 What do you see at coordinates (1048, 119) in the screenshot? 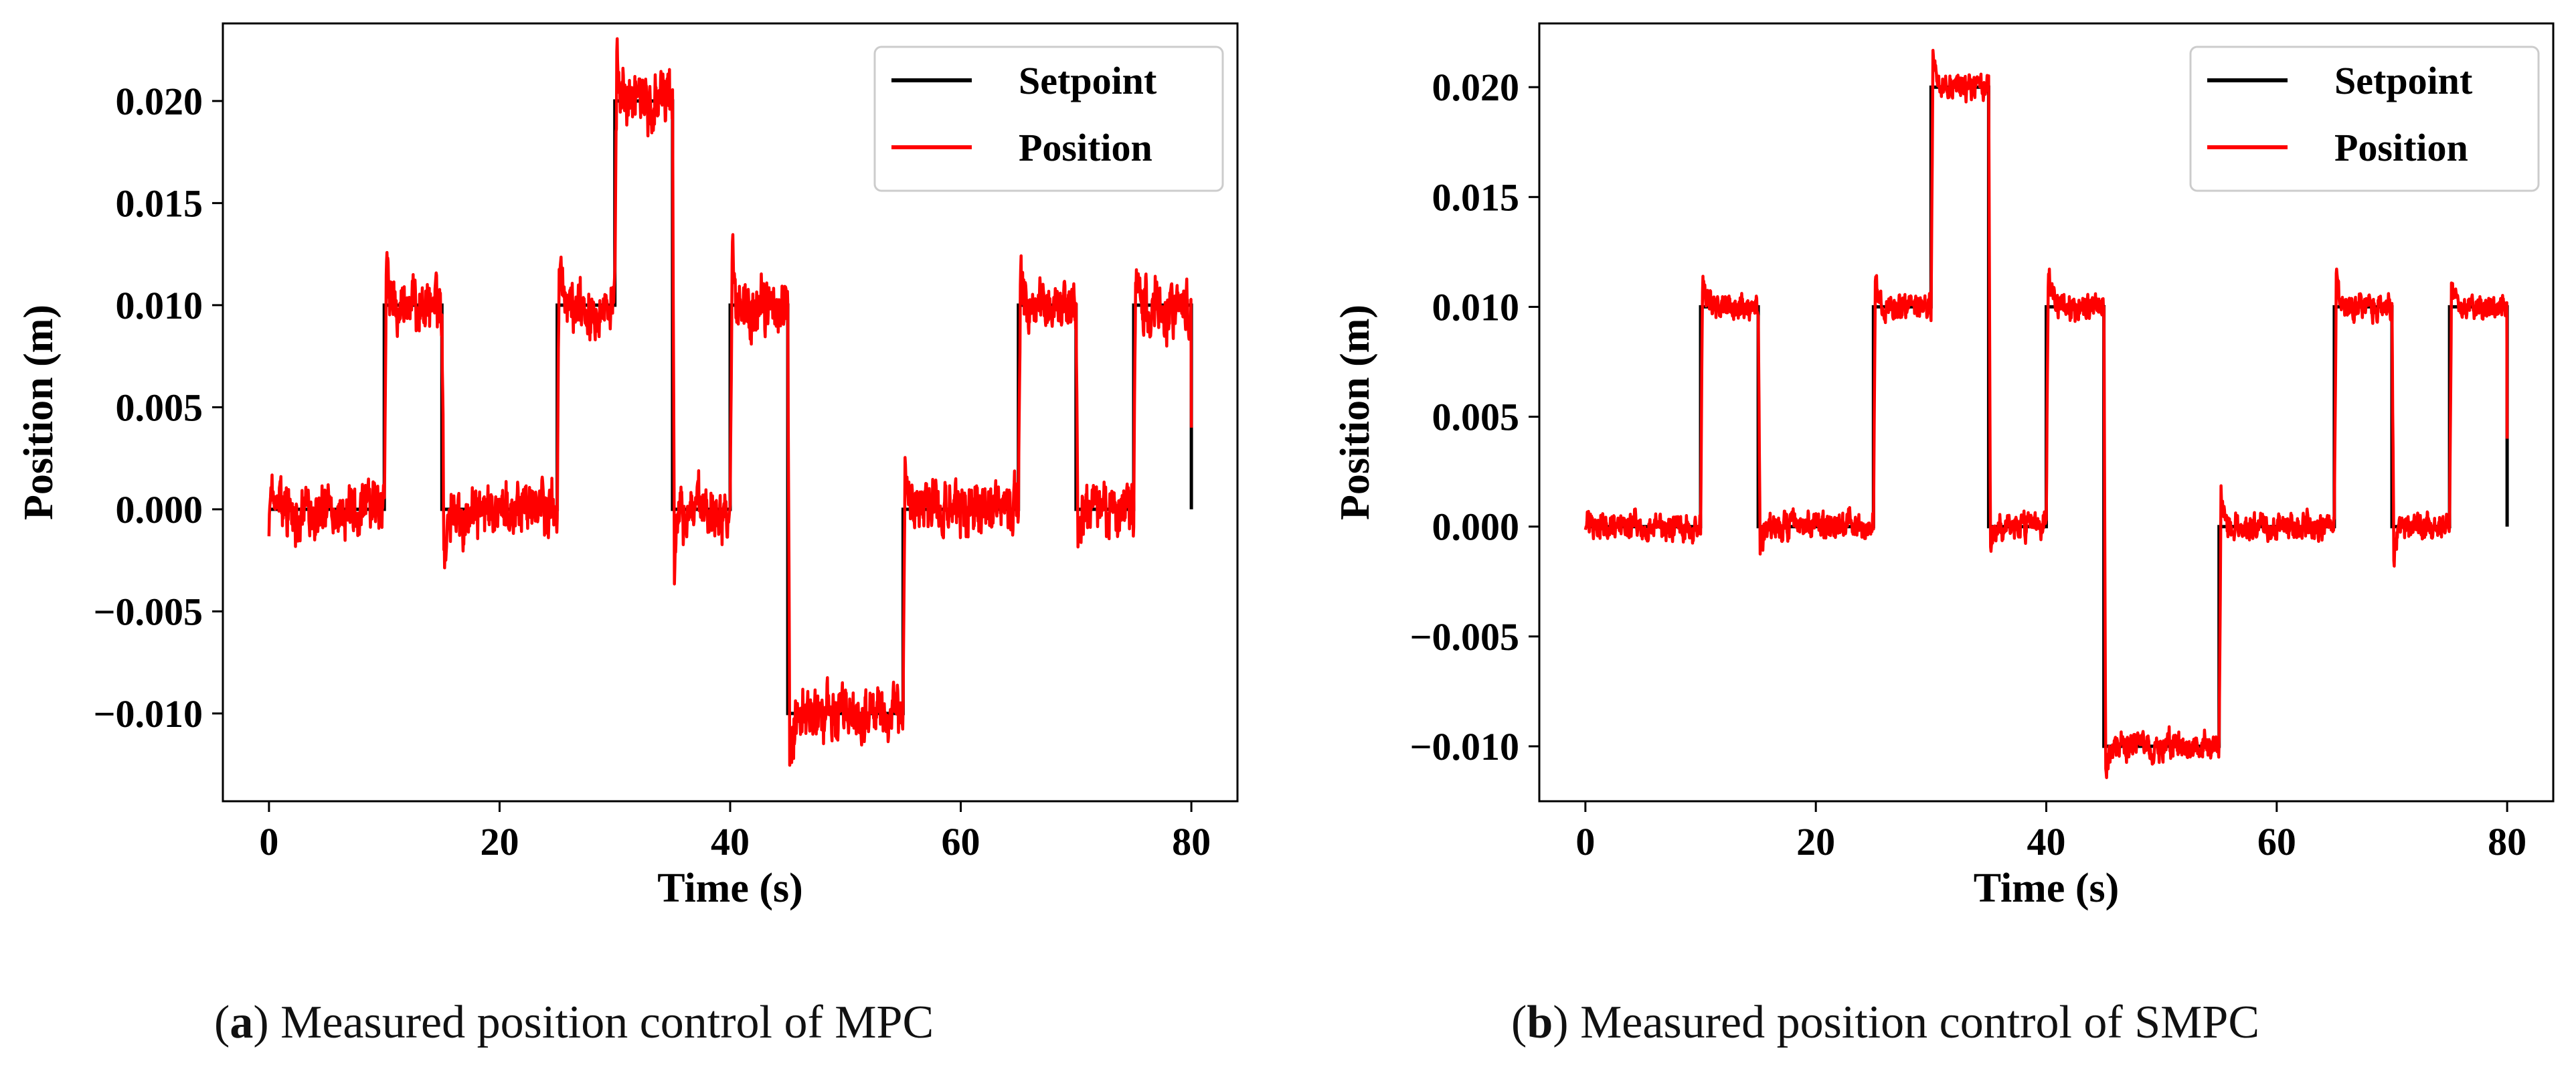
I see `legend-a: Setpoint Position` at bounding box center [1048, 119].